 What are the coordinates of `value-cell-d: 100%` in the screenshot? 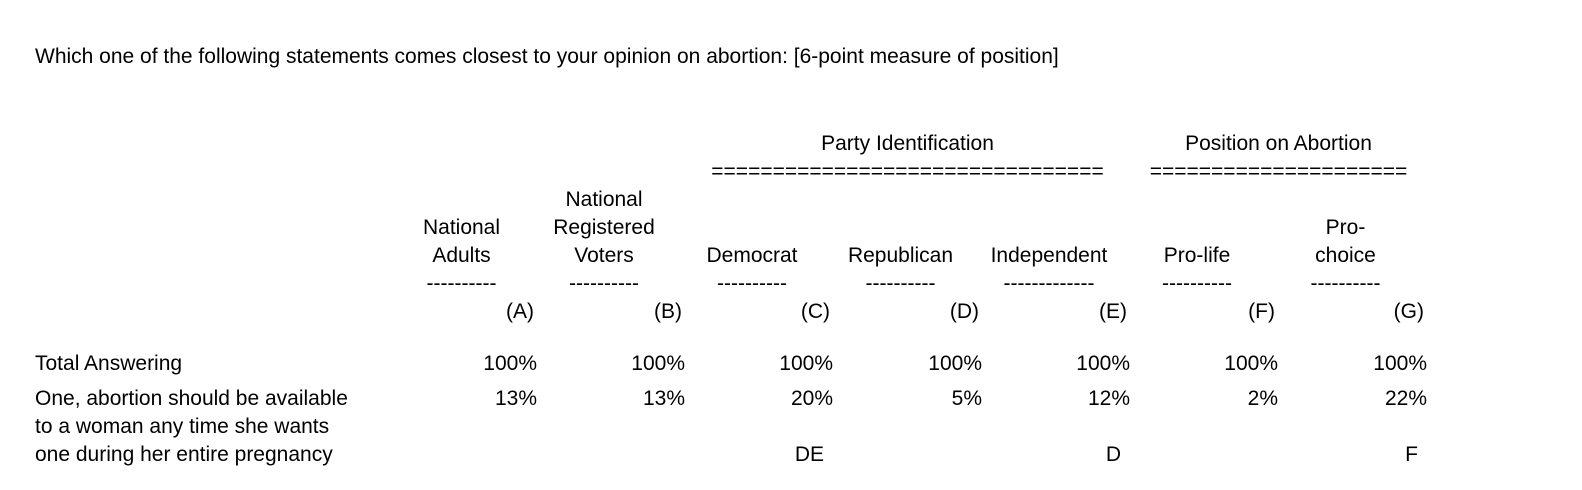 It's located at (955, 363).